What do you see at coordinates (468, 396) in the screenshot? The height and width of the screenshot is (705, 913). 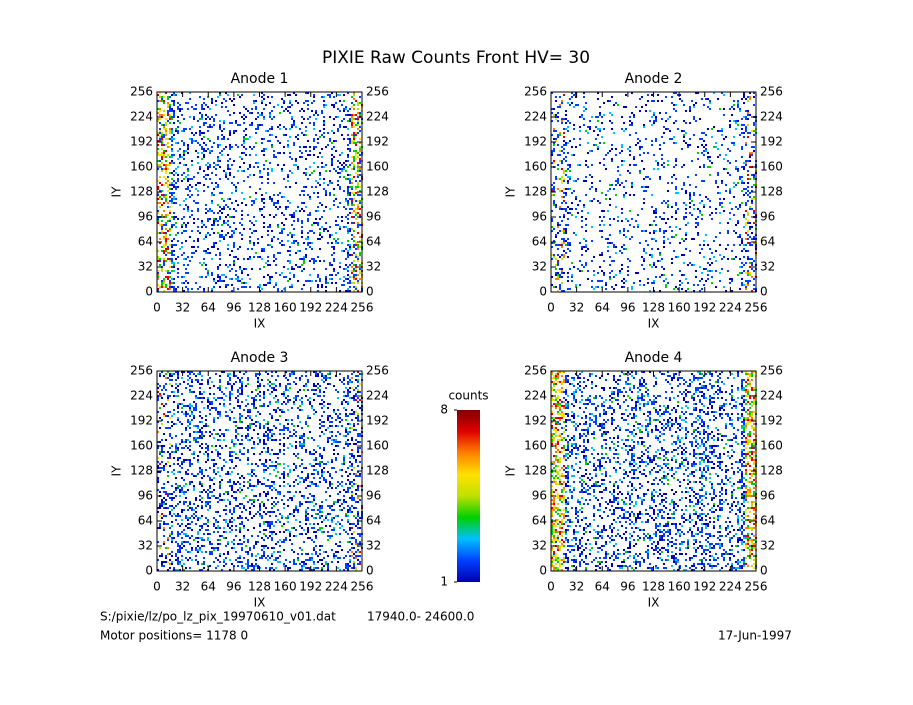 I see `colorbar-label: counts` at bounding box center [468, 396].